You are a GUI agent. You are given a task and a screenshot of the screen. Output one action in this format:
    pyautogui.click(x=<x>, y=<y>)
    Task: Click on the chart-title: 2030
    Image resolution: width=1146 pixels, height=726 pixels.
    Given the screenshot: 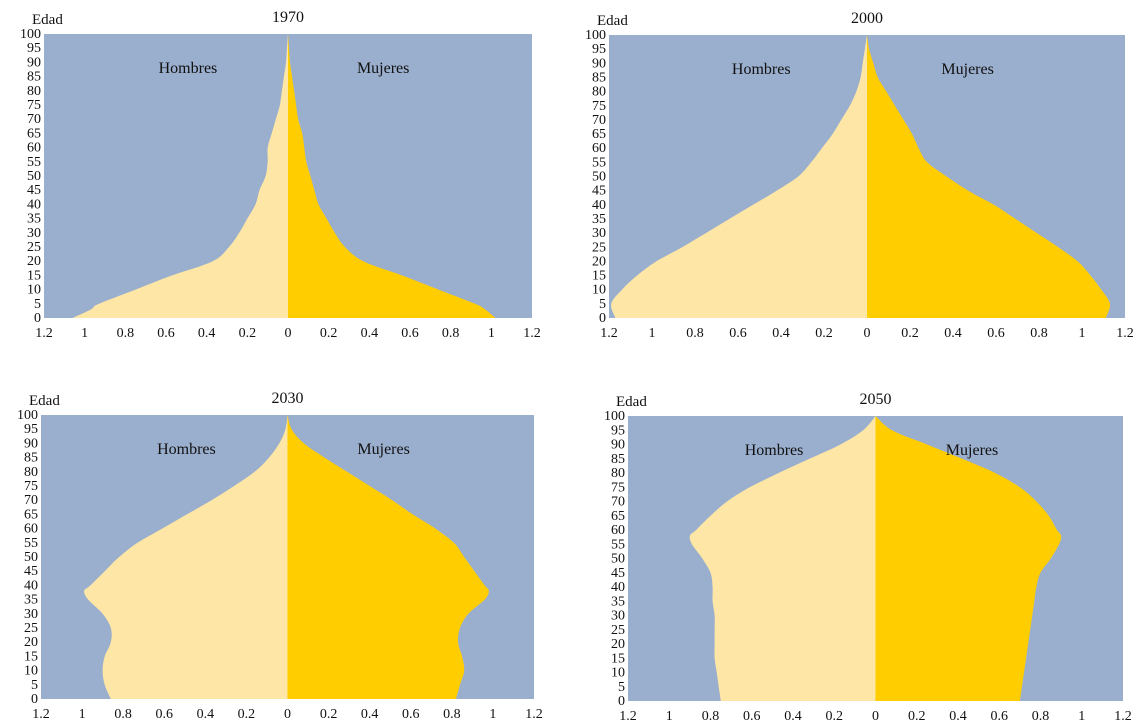 What is the action you would take?
    pyautogui.click(x=288, y=398)
    